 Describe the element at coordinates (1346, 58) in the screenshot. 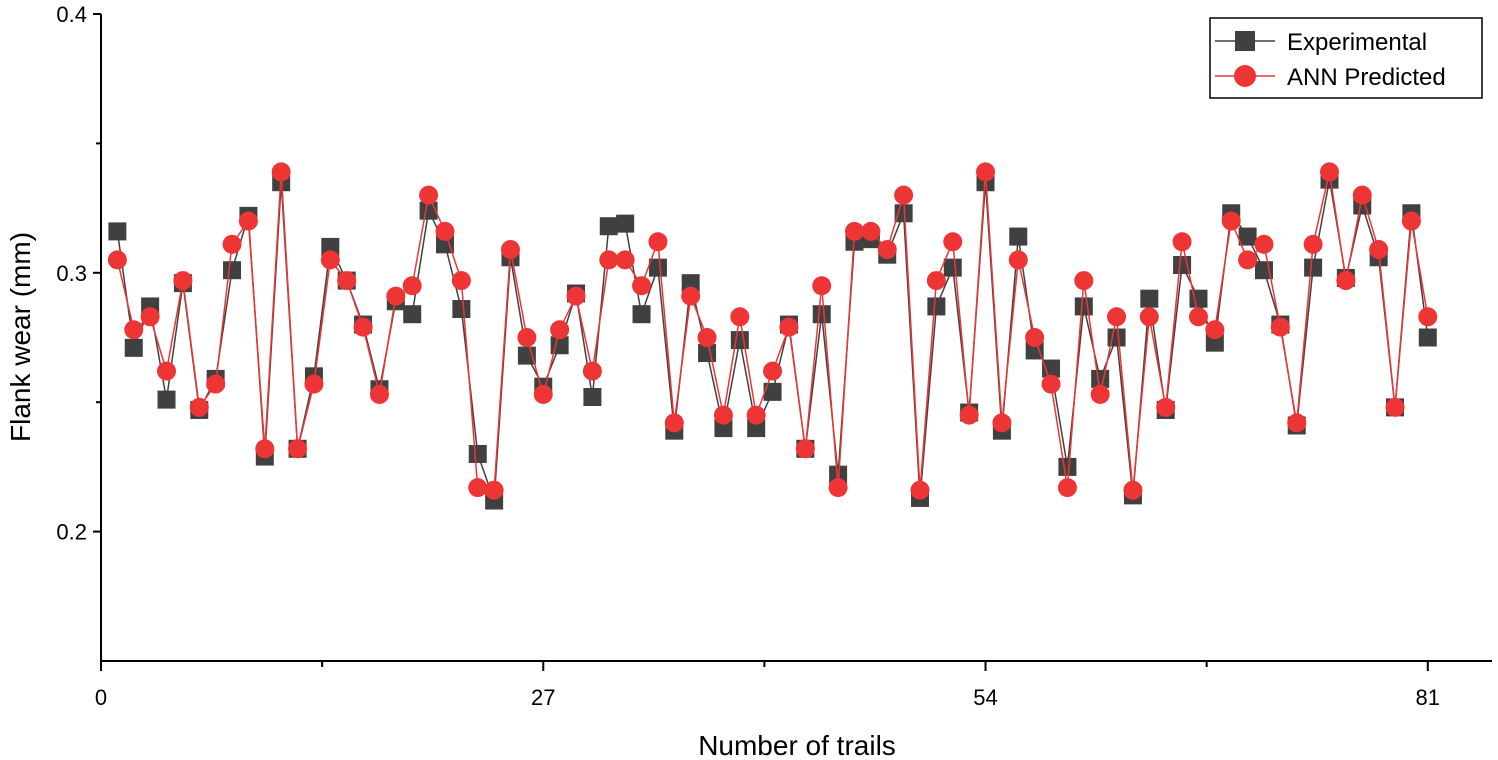

I see `legend-box` at that location.